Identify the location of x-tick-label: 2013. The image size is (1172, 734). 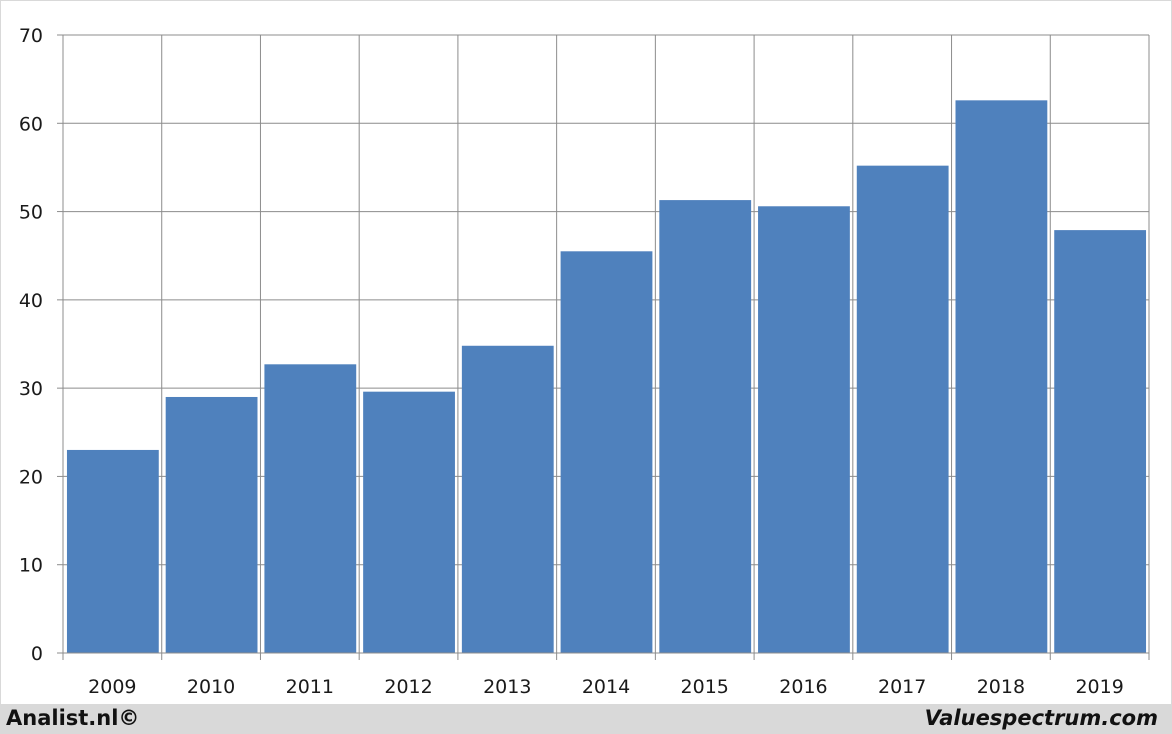
(507, 687).